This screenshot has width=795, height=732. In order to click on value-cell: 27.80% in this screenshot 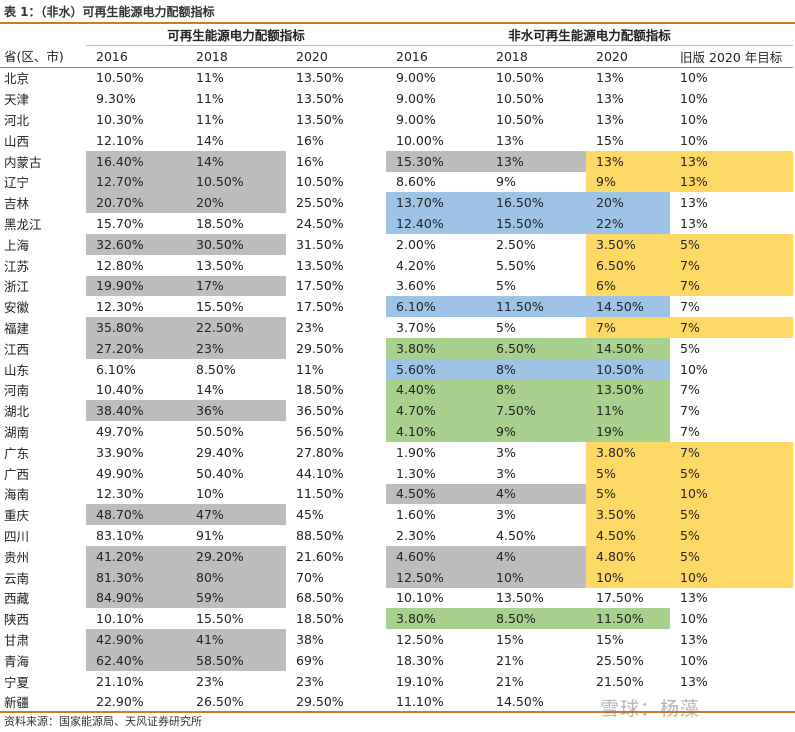, I will do `click(320, 452)`.